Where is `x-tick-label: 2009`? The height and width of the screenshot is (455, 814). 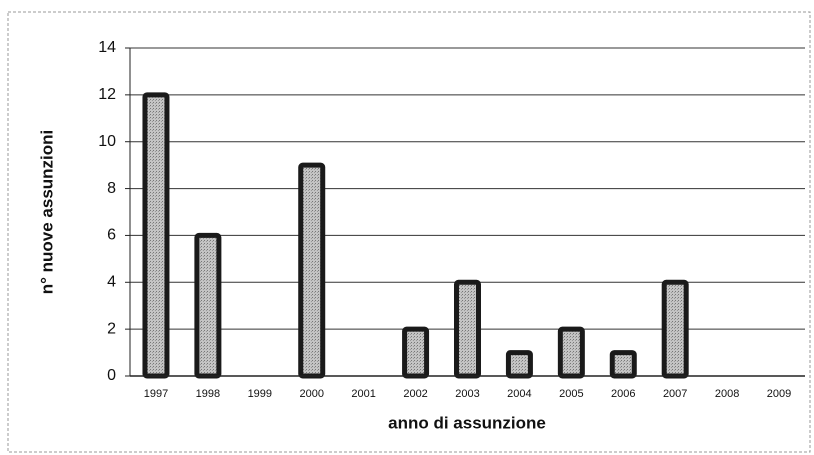 x-tick-label: 2009 is located at coordinates (779, 394).